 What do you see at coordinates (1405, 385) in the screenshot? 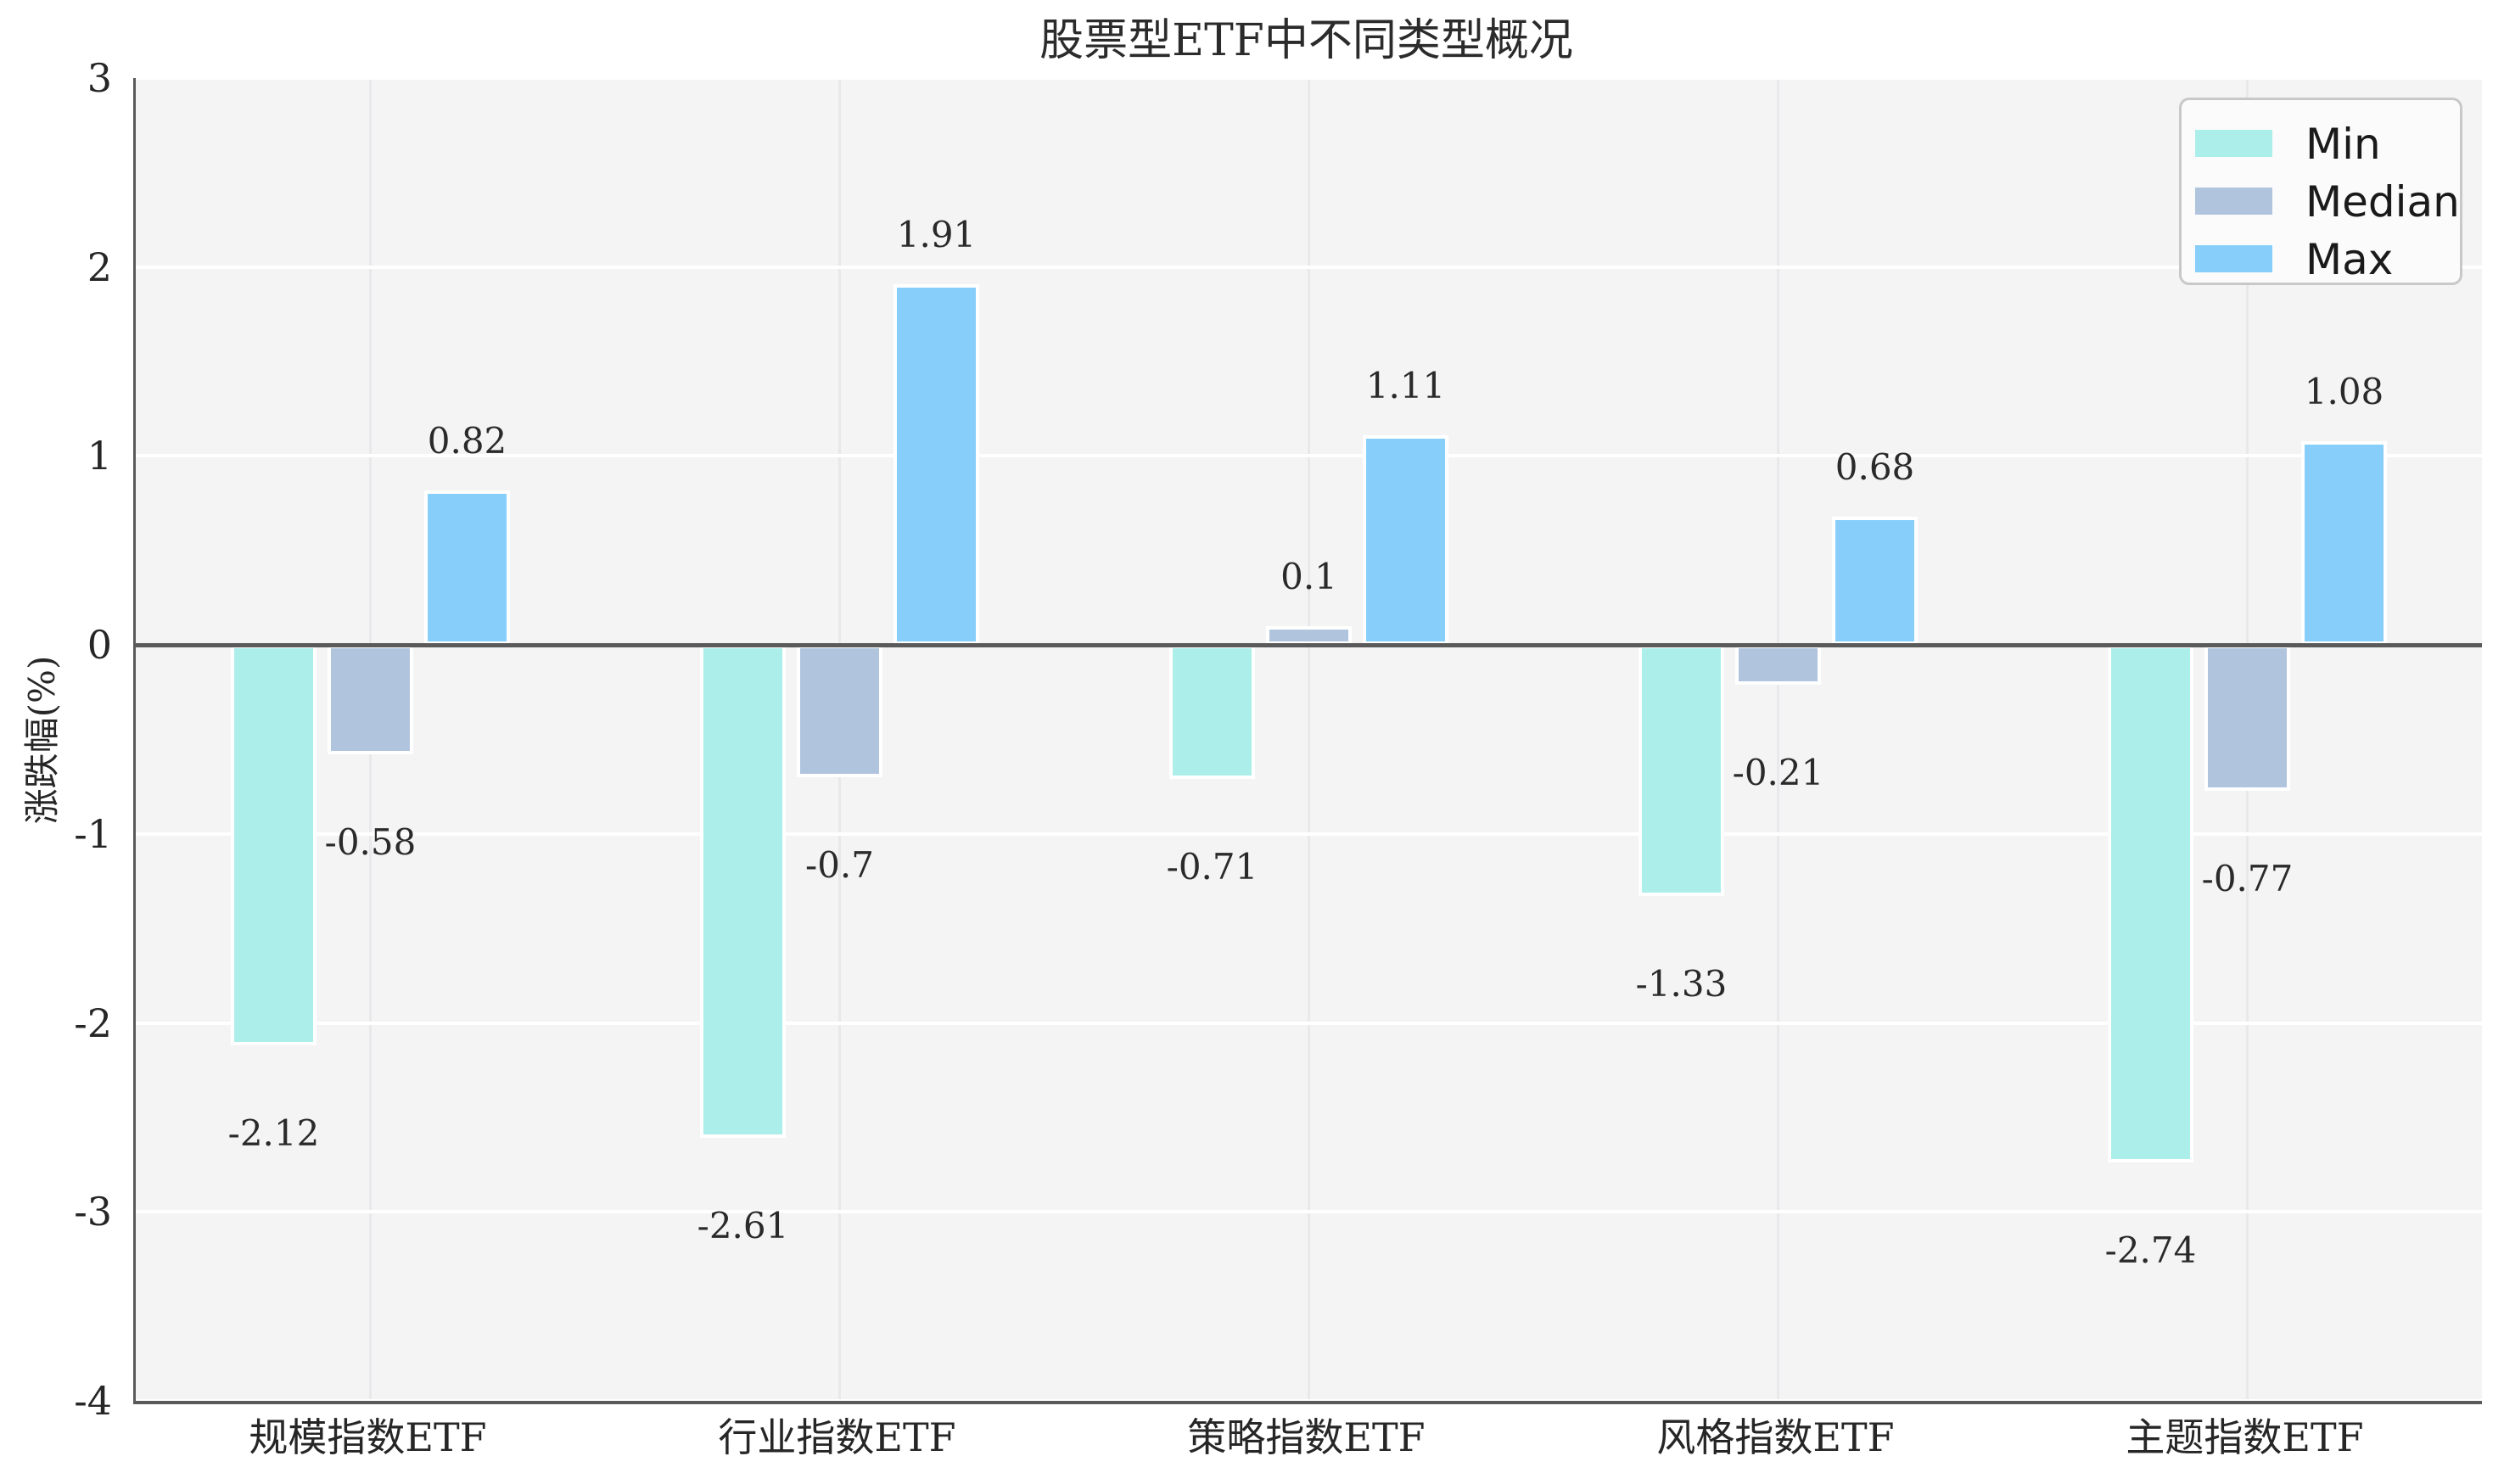
I see `bar-value-label: 1.11` at bounding box center [1405, 385].